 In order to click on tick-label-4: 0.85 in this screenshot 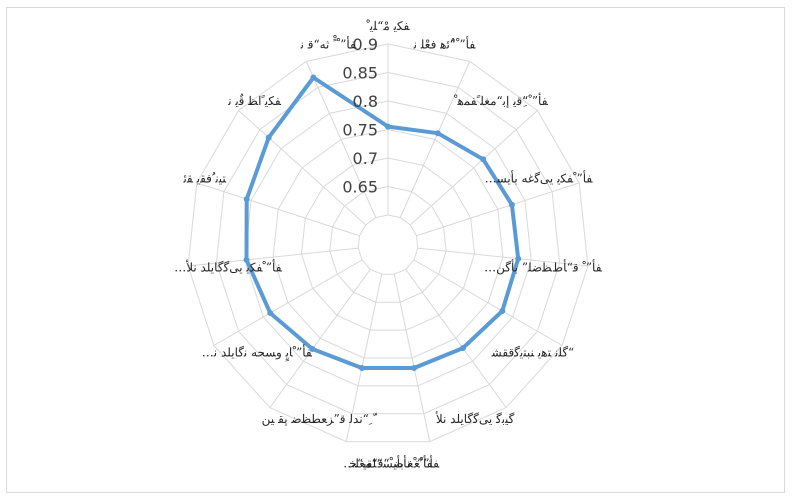, I will do `click(360, 73)`.